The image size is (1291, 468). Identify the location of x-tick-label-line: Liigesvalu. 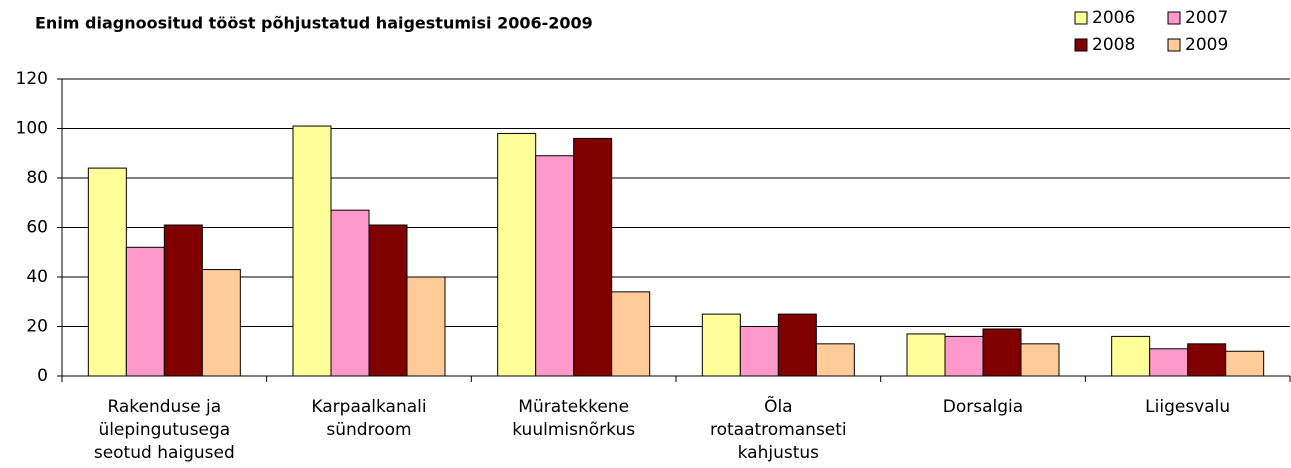
(1187, 407).